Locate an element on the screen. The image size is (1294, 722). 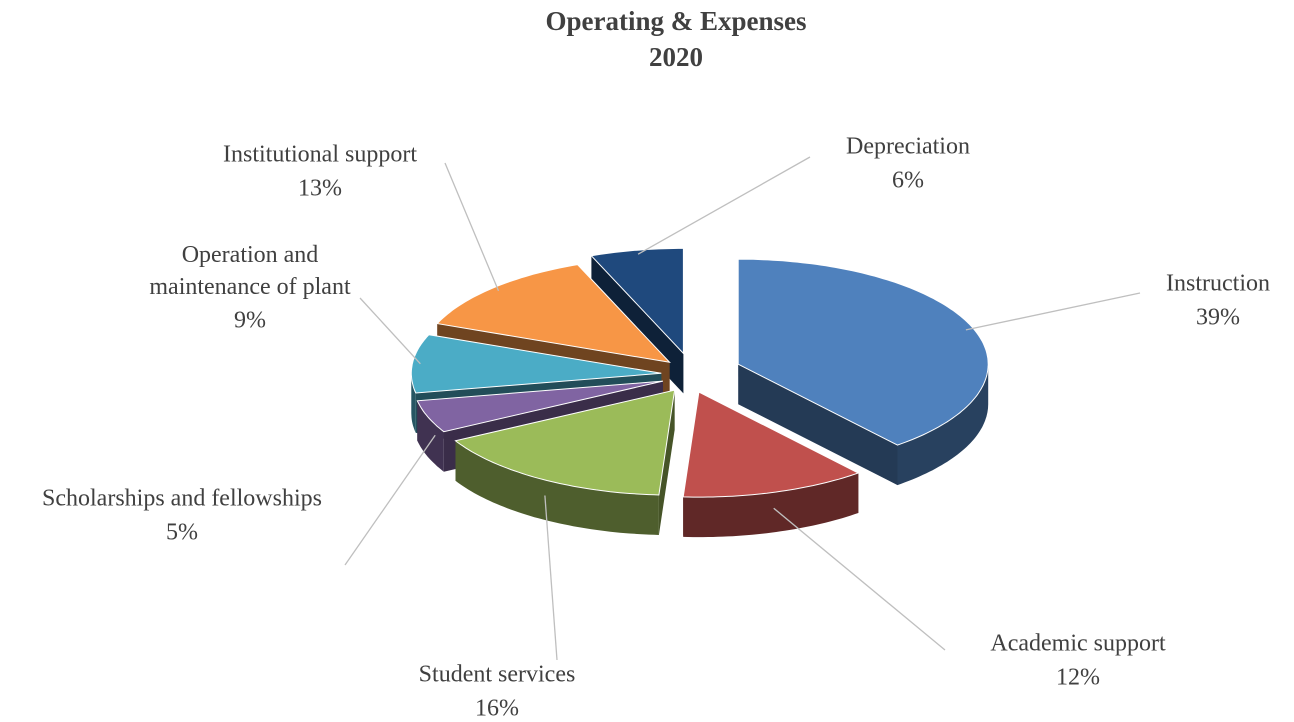
slice-edge is located at coordinates (818, 425).